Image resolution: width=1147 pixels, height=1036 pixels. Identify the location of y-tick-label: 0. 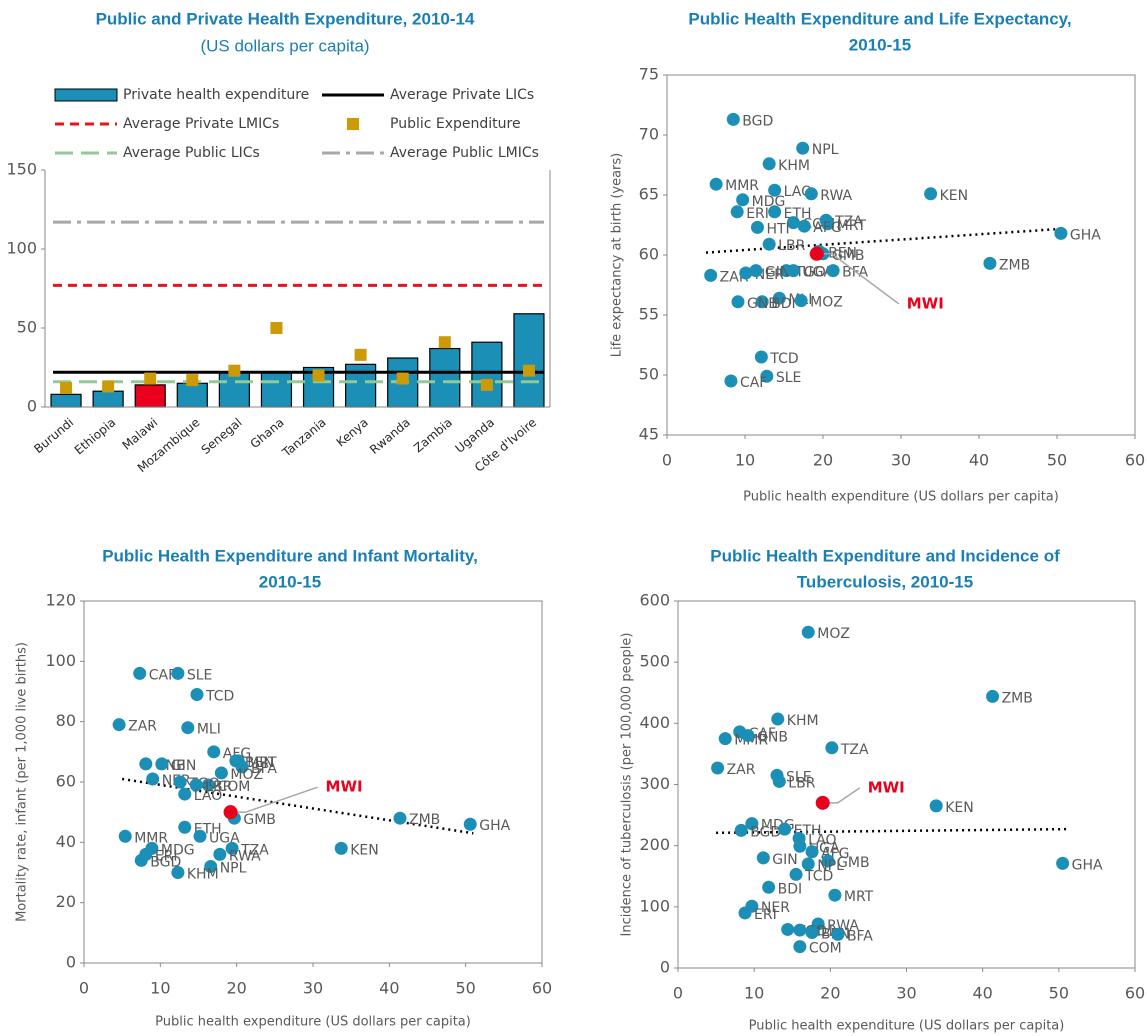
(665, 967).